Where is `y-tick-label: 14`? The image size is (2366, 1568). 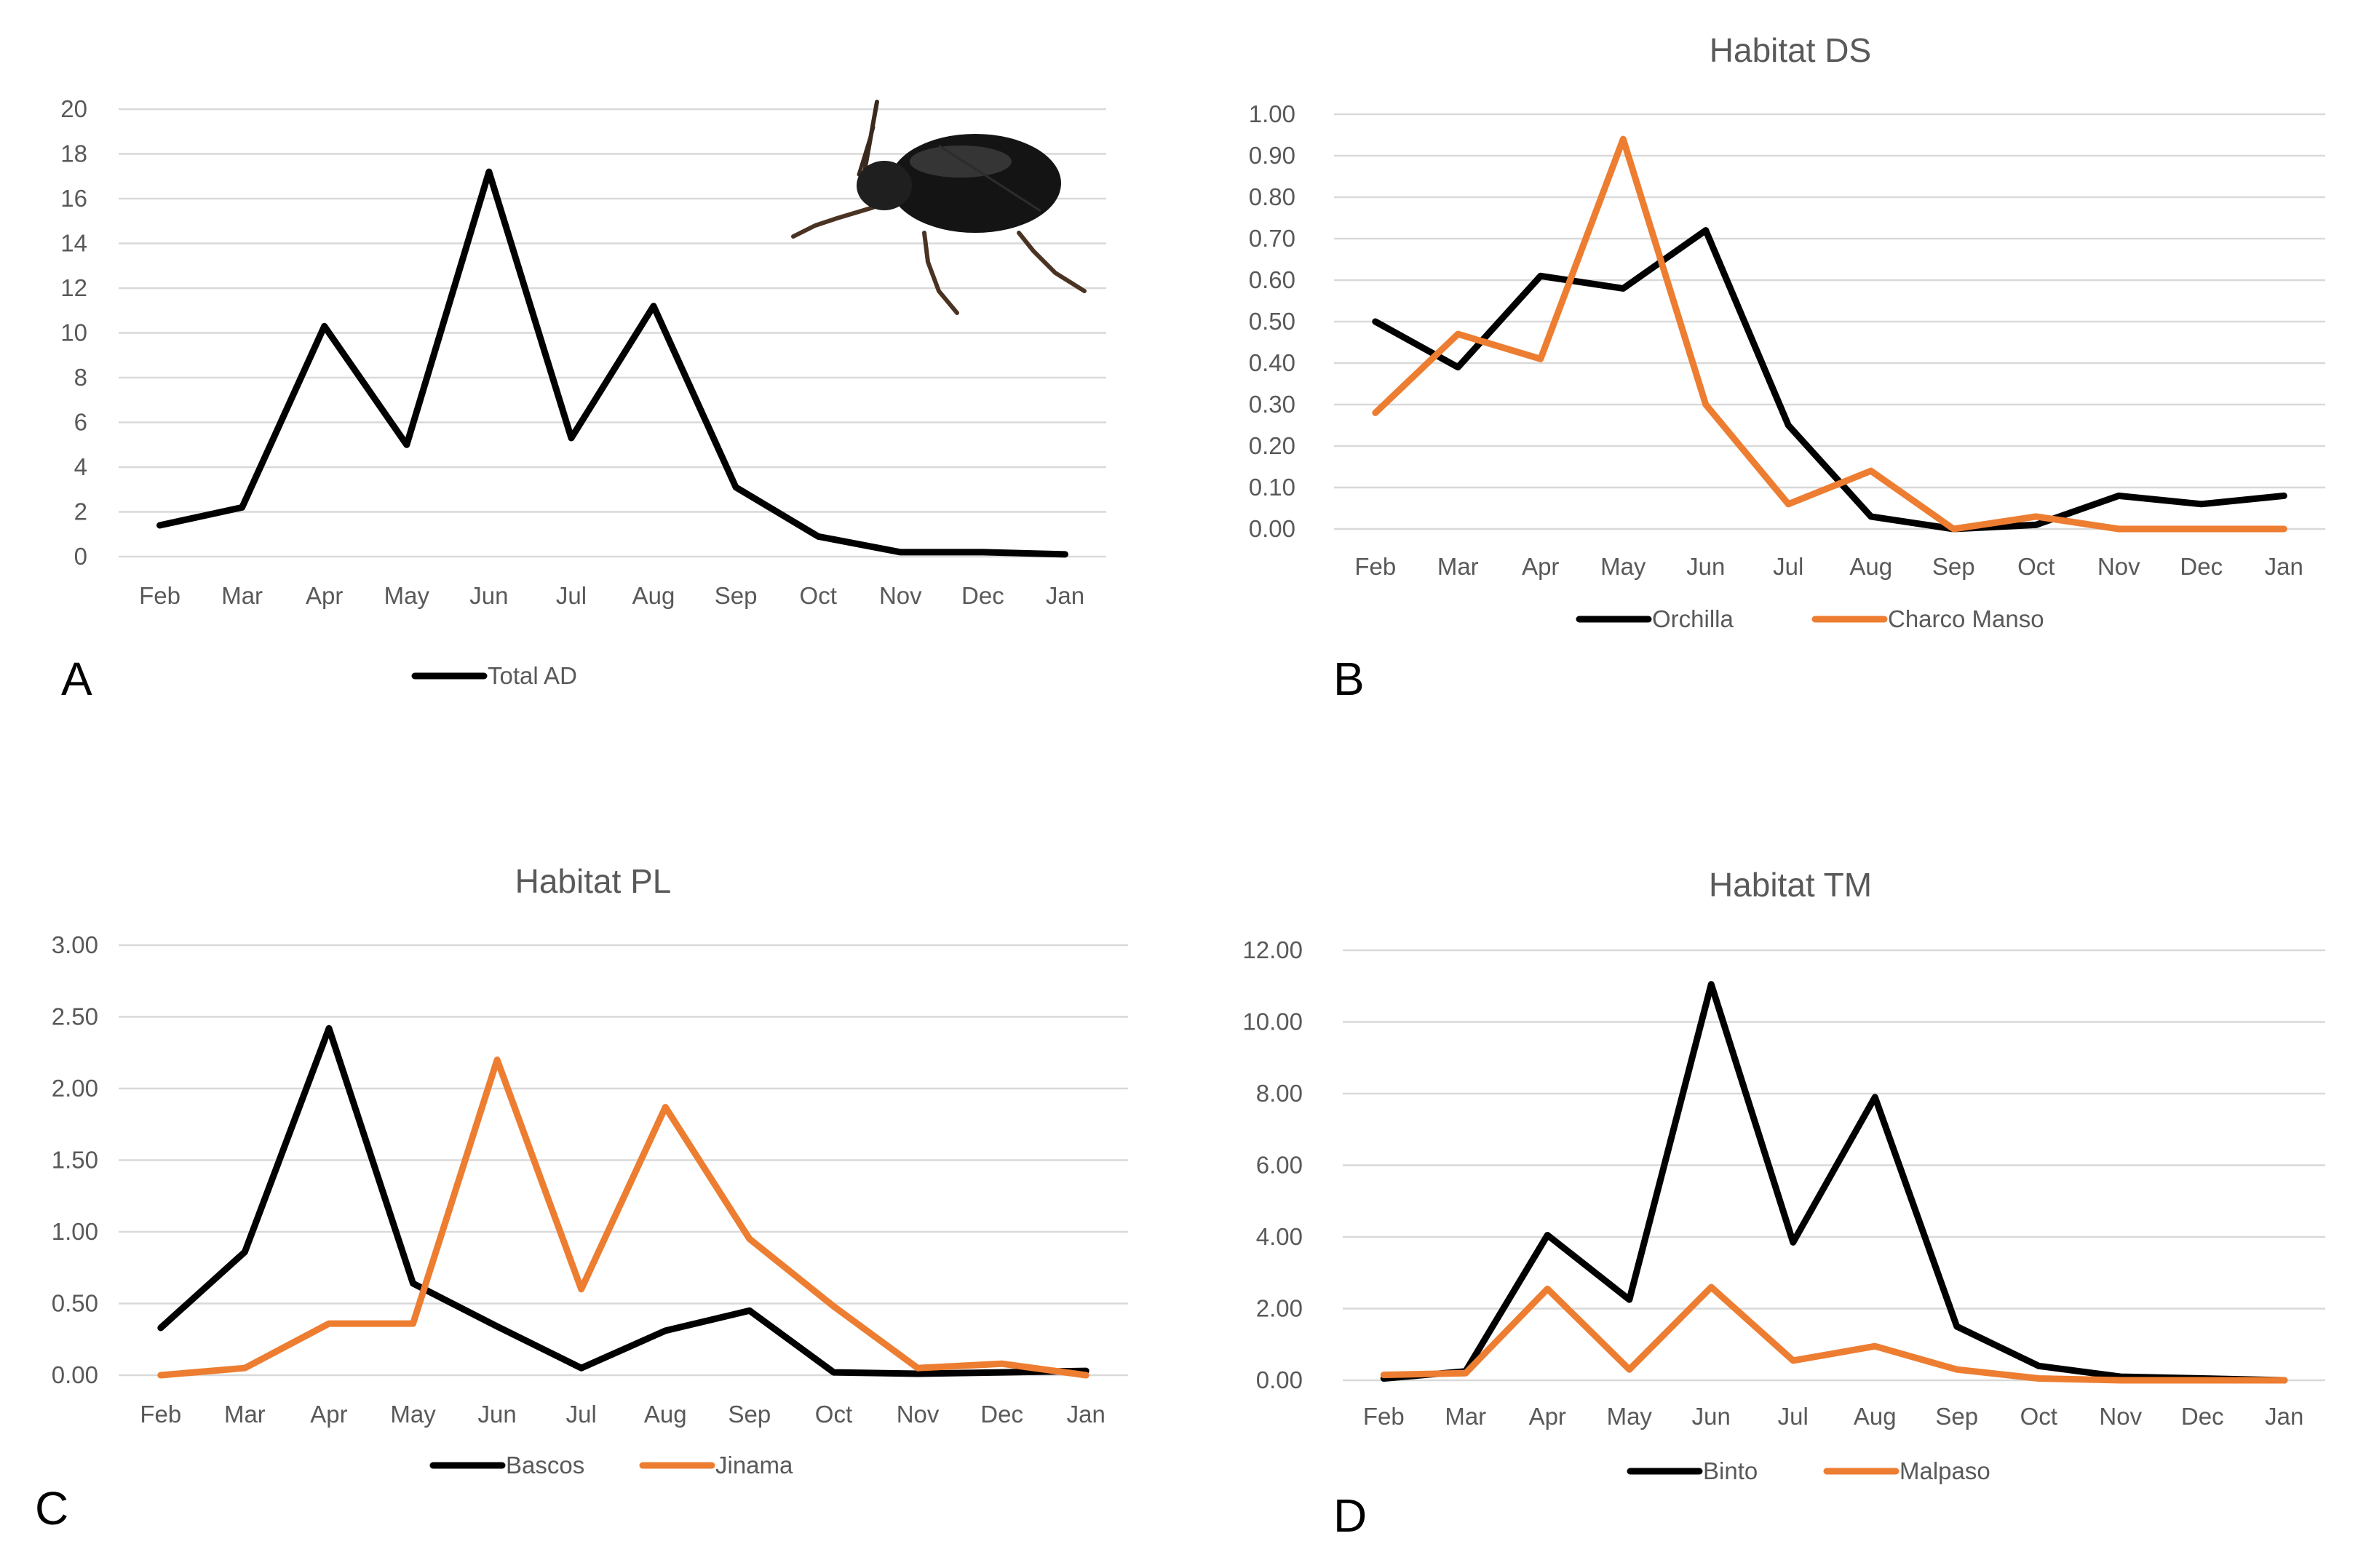
y-tick-label: 14 is located at coordinates (73, 243).